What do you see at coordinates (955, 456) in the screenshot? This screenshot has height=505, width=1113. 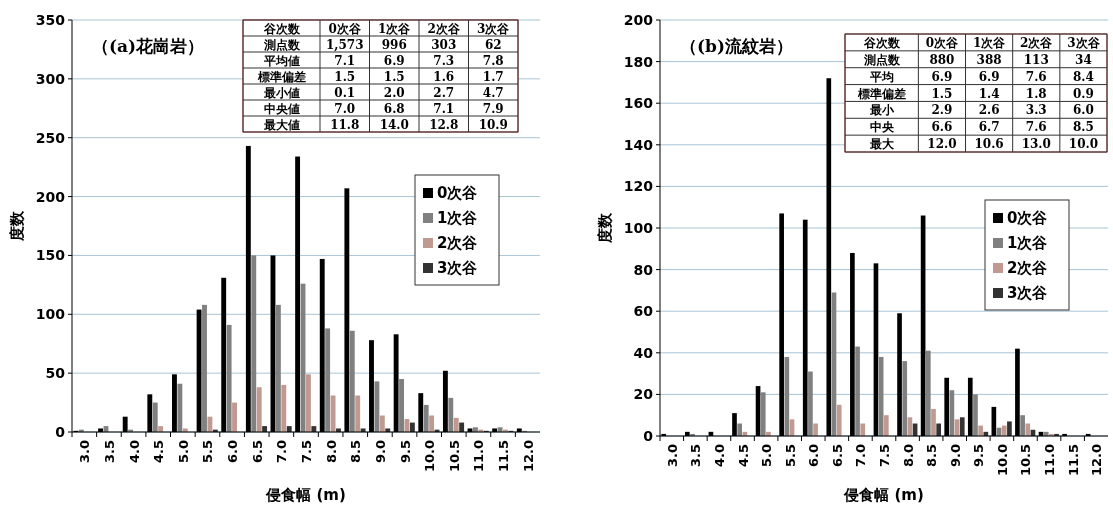 I see `x-tick-label: 9.0` at bounding box center [955, 456].